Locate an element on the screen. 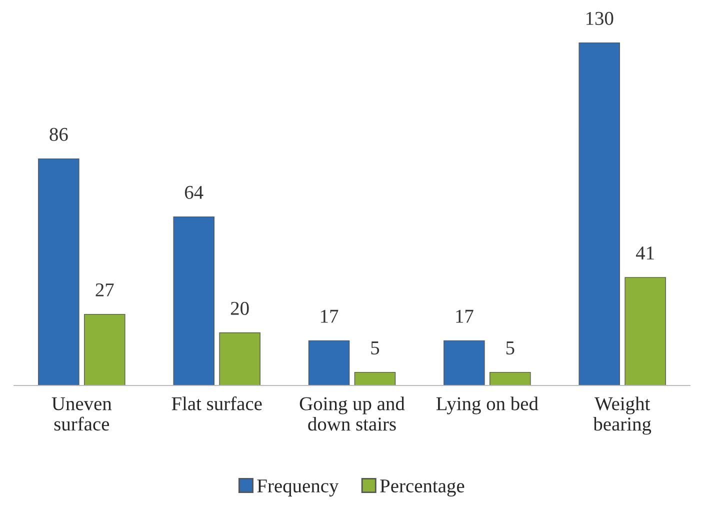 The image size is (704, 514). data-label: 27 is located at coordinates (105, 289).